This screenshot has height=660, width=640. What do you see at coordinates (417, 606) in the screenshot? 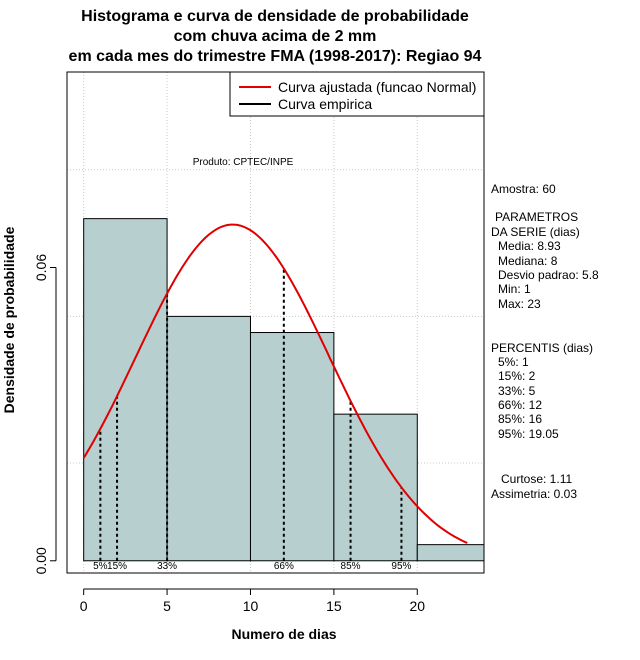
I see `x-tick-label: 20` at bounding box center [417, 606].